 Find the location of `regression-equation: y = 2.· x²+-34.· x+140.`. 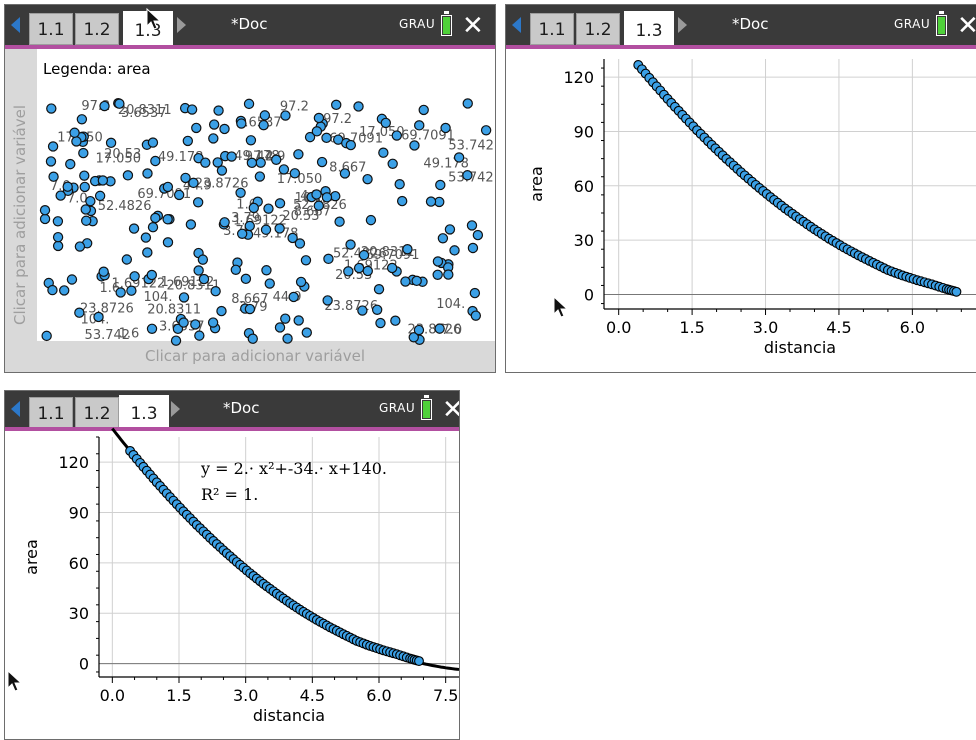

regression-equation: y = 2.· x²+-34.· x+140. is located at coordinates (294, 468).